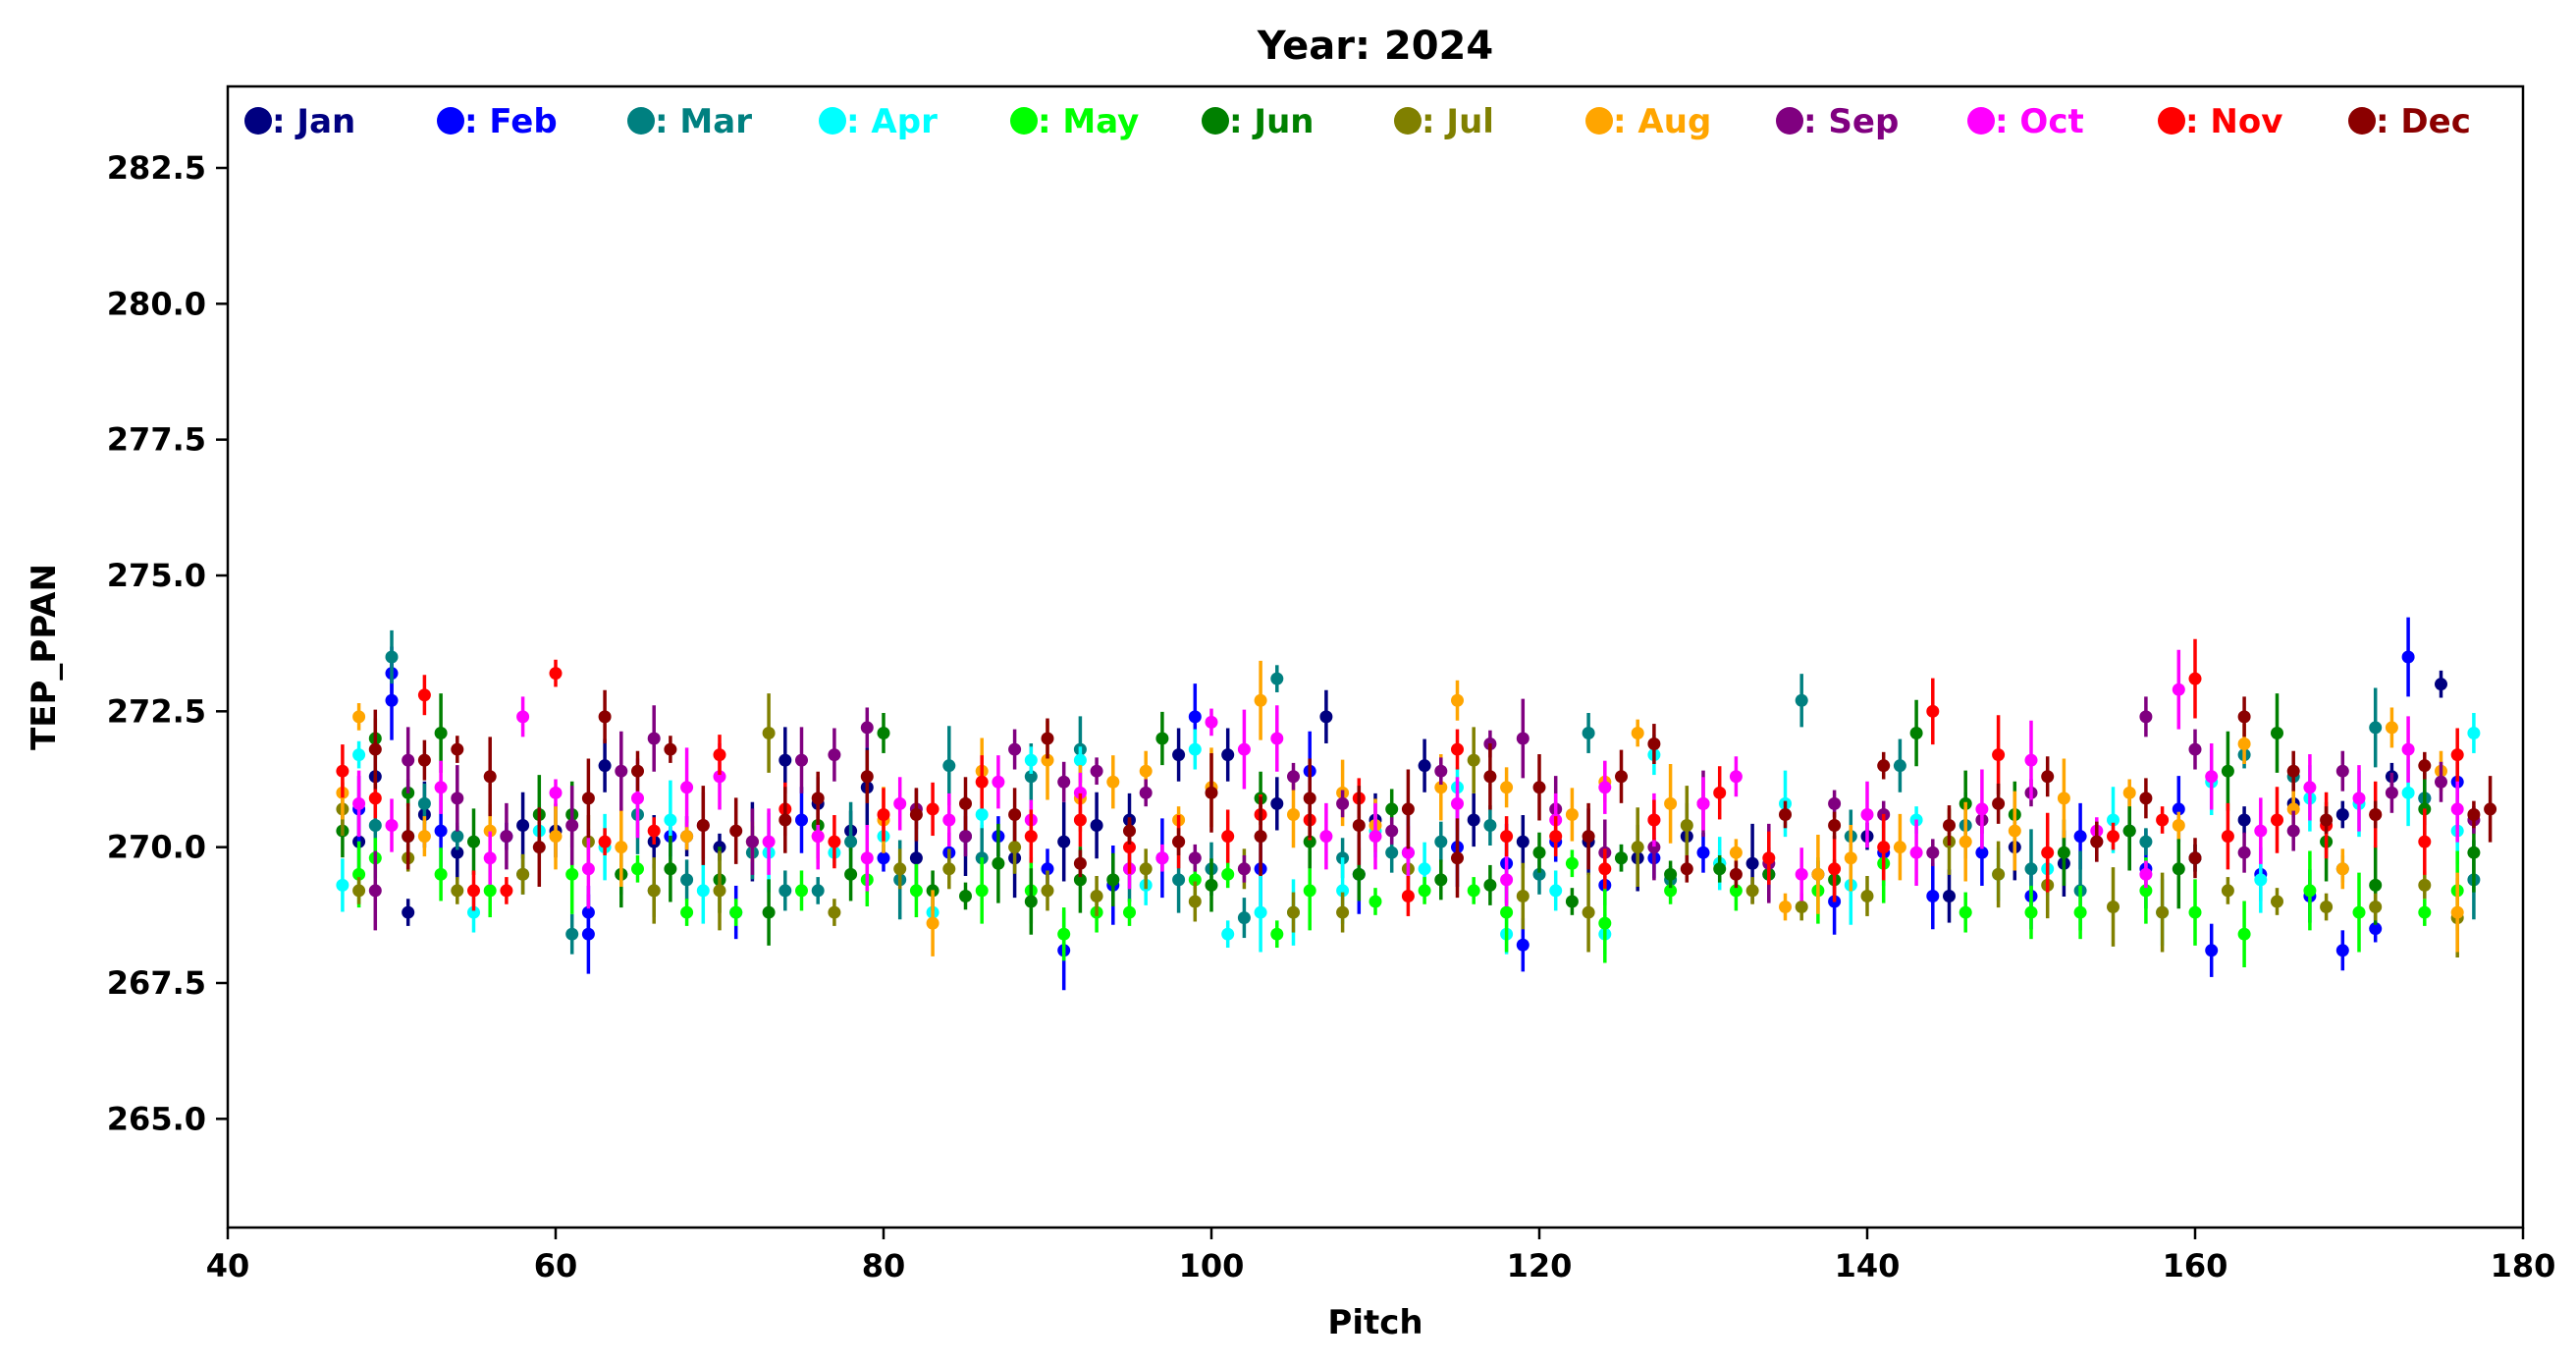 Image resolution: width=2576 pixels, height=1366 pixels. Describe the element at coordinates (1851, 121) in the screenshot. I see `legend-label: : Sep` at that location.